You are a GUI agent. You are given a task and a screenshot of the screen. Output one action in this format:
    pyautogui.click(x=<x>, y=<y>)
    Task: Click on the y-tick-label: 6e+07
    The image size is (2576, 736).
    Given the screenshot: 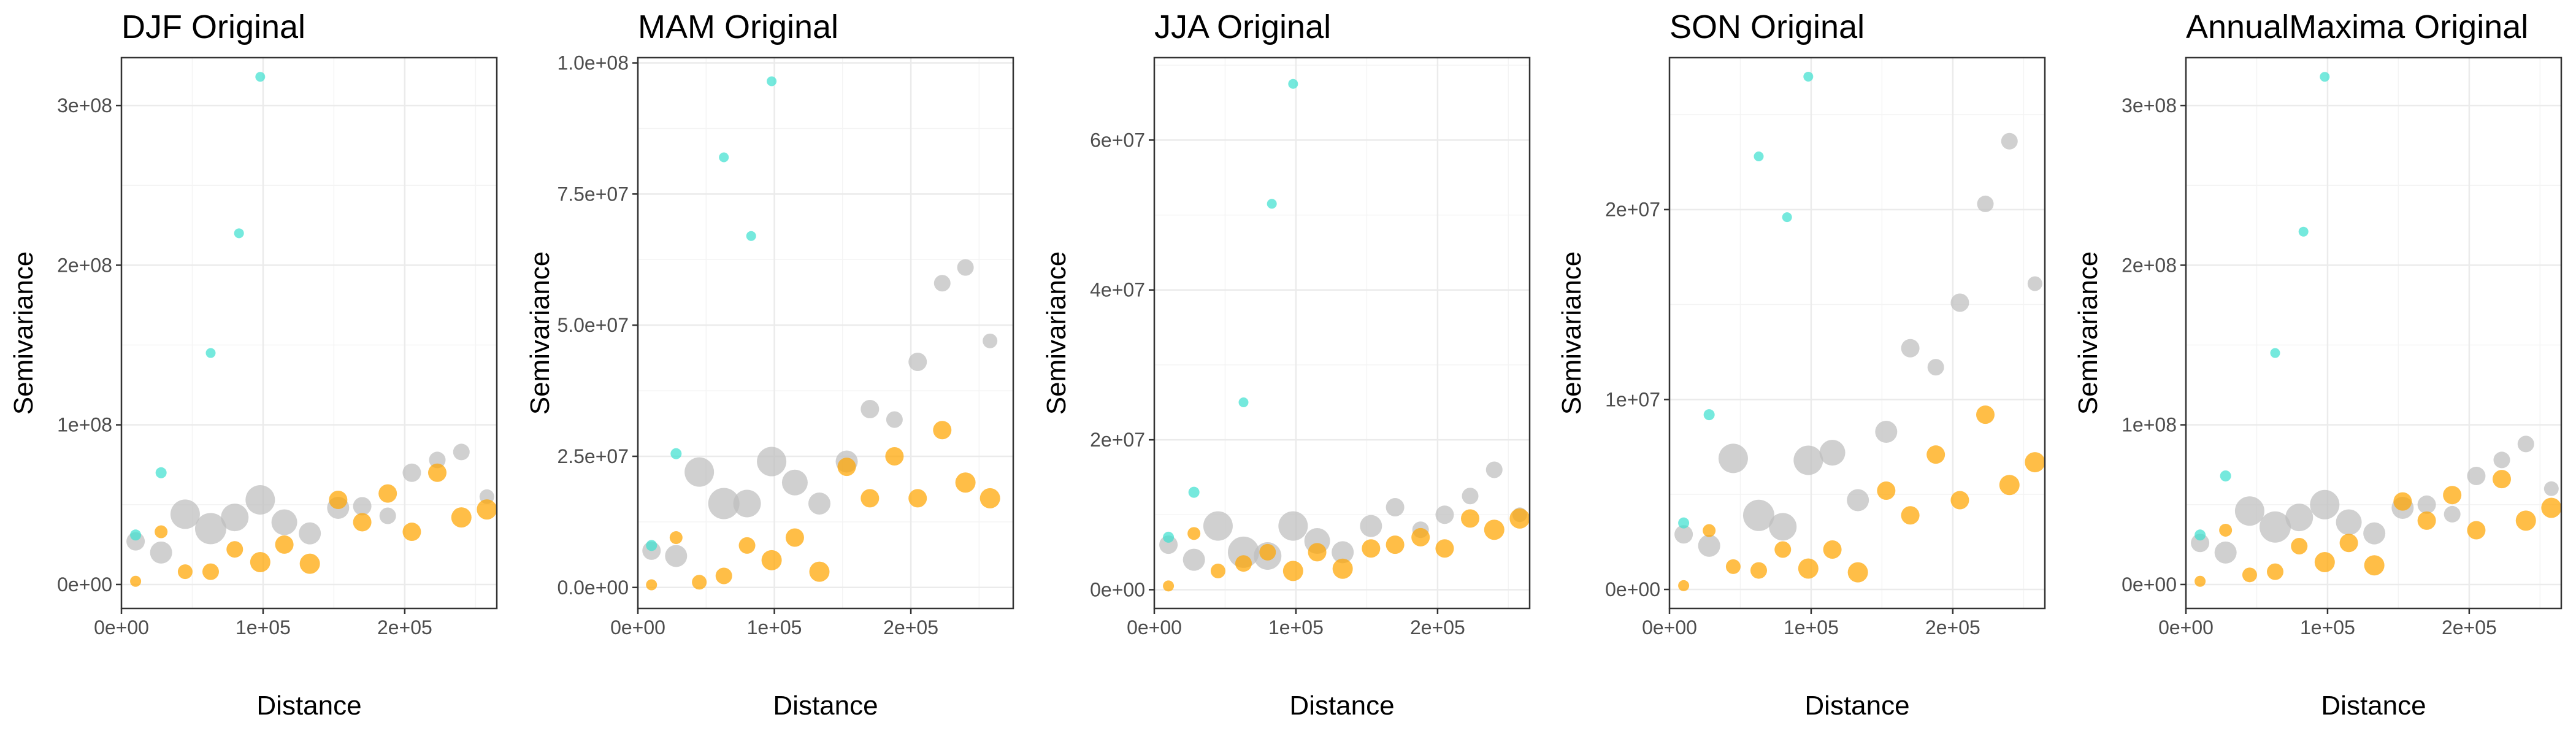 What is the action you would take?
    pyautogui.click(x=1117, y=140)
    